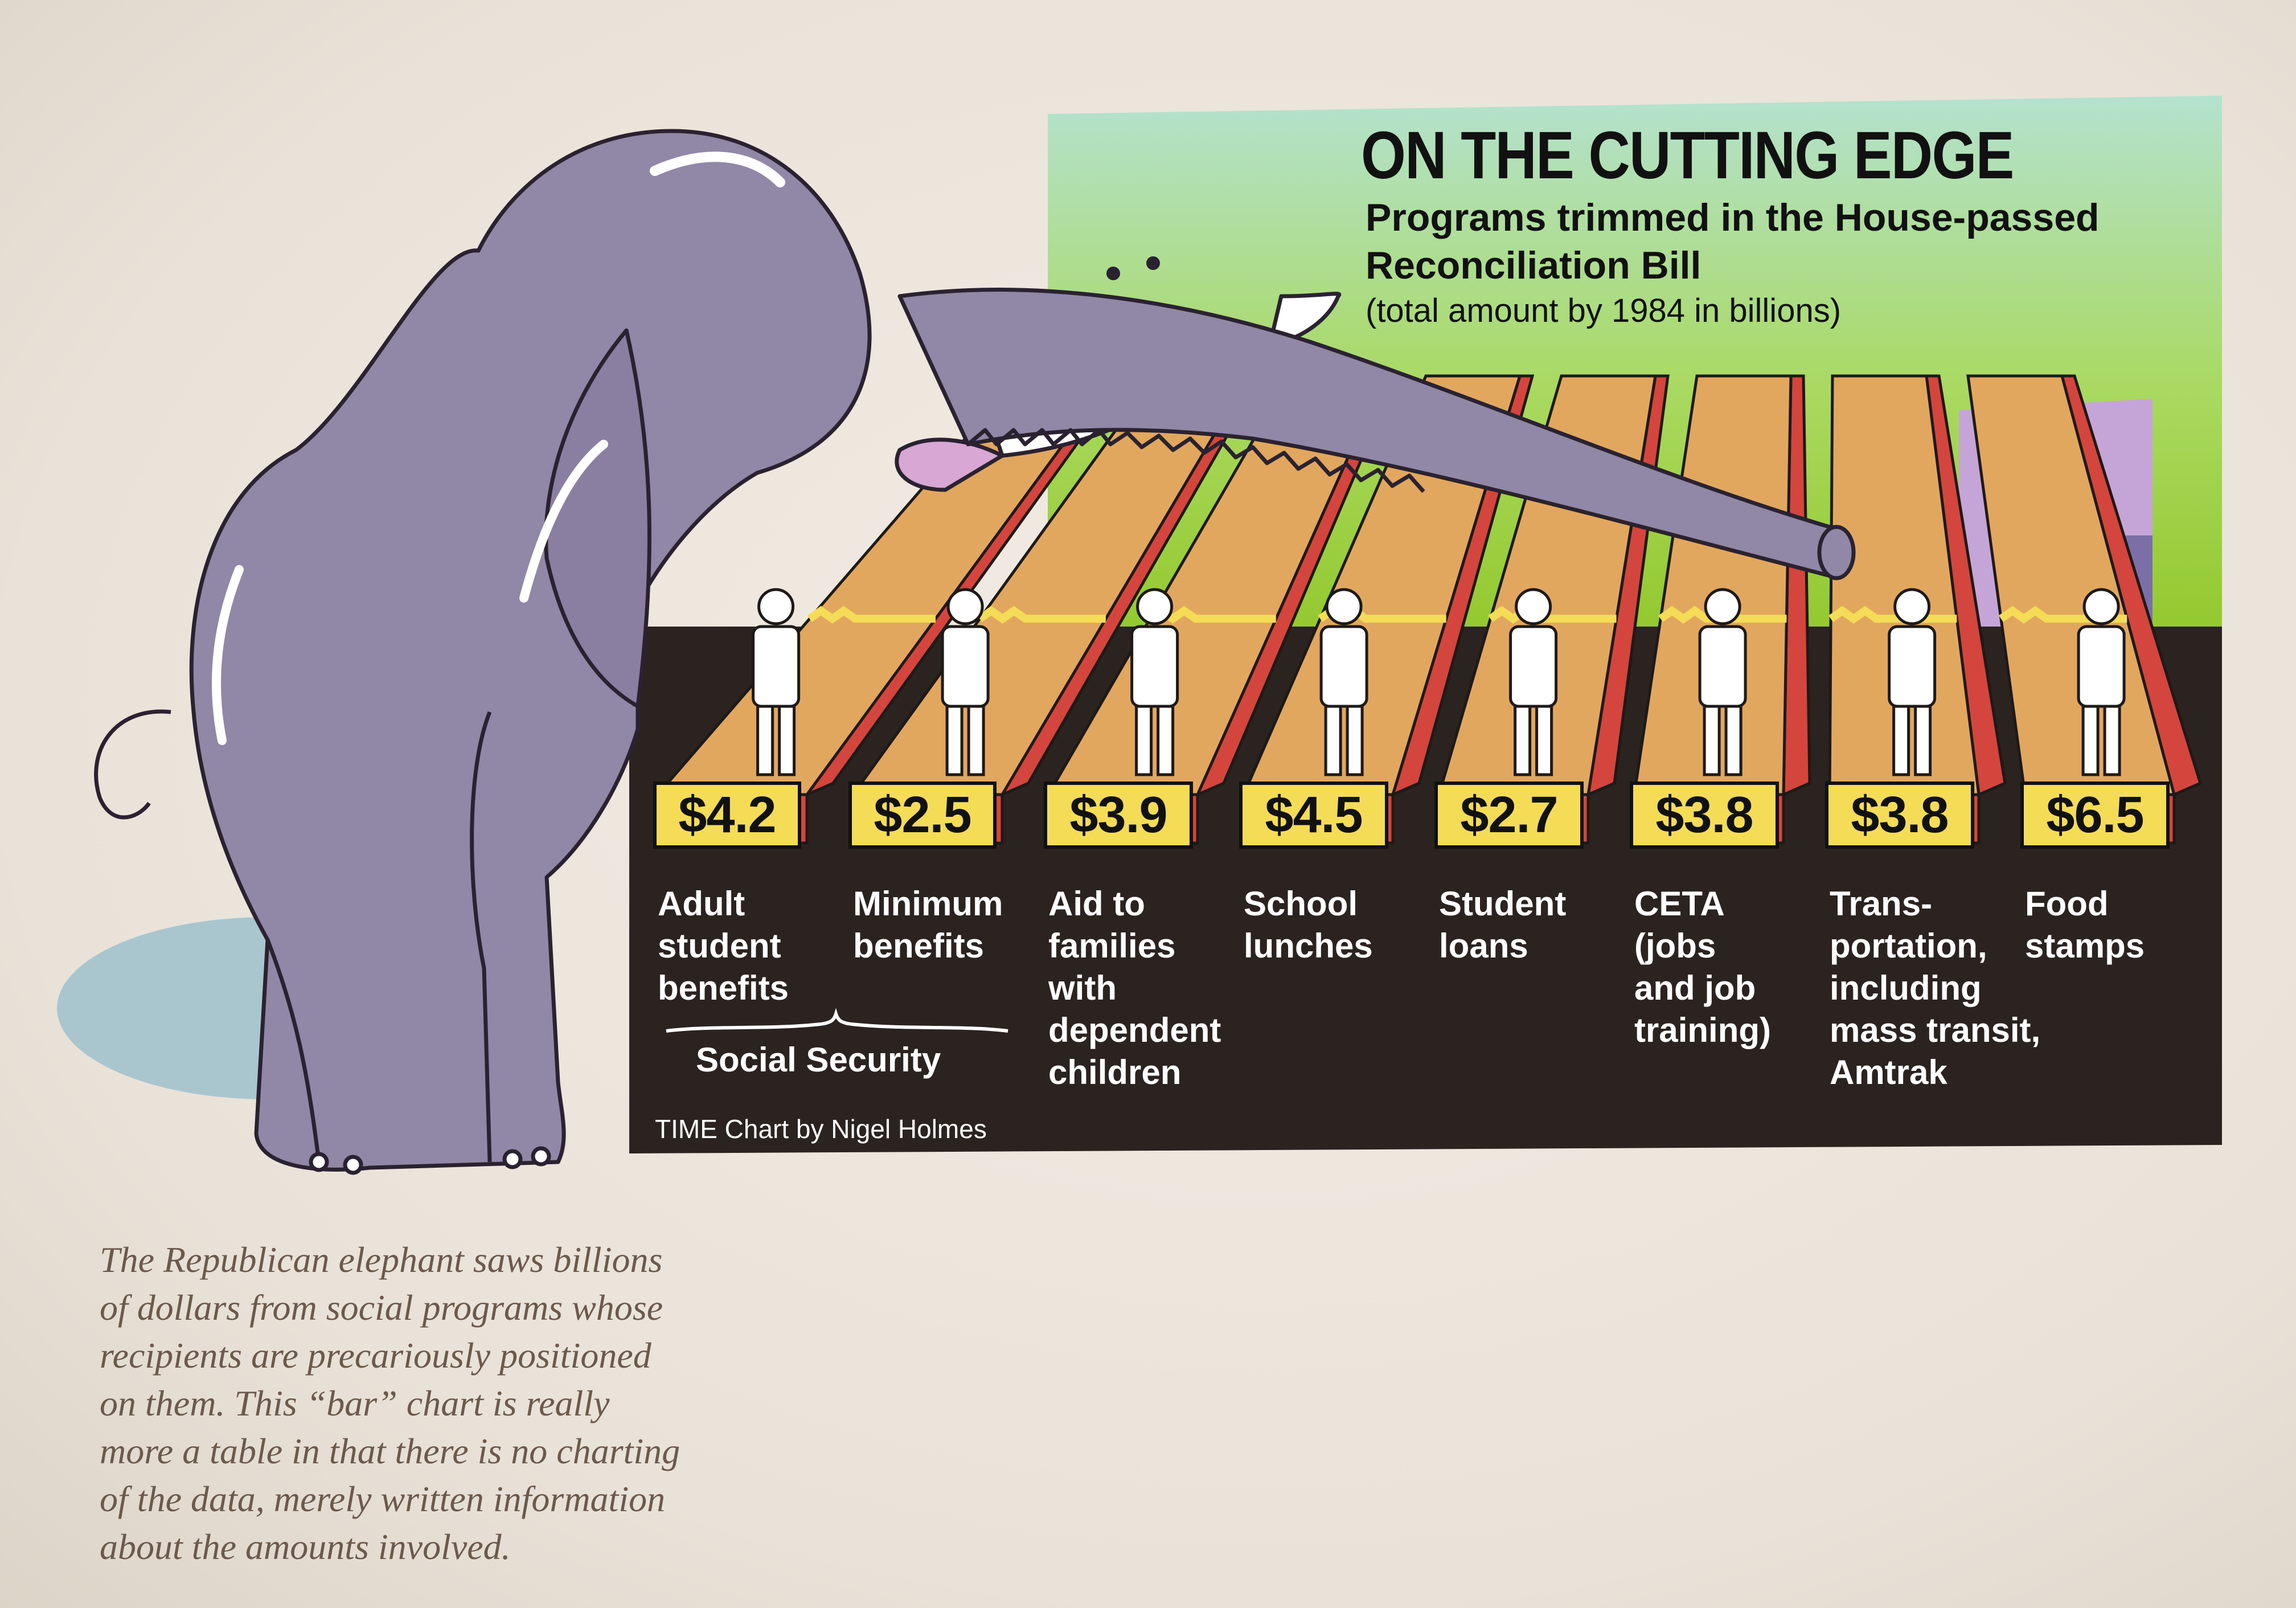 The image size is (2296, 1608). I want to click on social-security-brace, so click(837, 1020).